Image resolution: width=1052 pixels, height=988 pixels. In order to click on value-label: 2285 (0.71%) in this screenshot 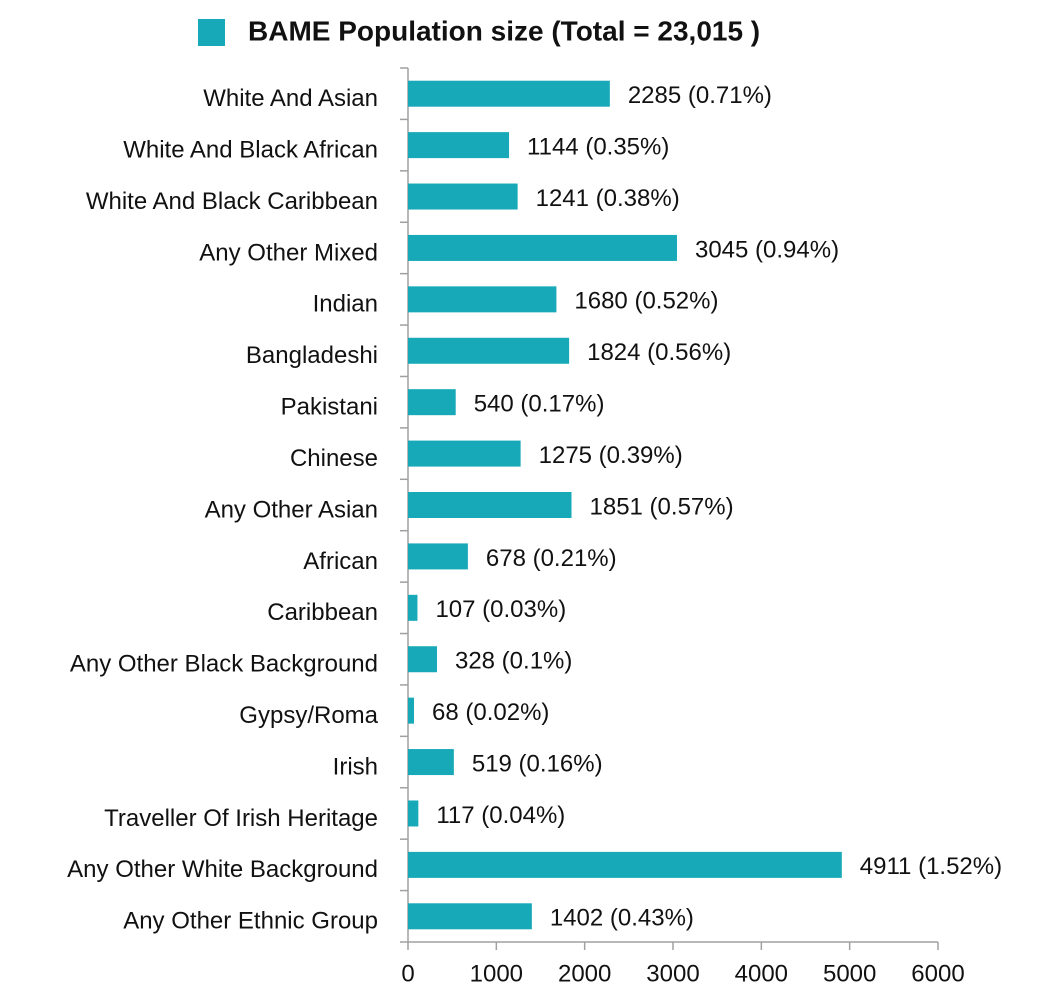, I will do `click(700, 95)`.